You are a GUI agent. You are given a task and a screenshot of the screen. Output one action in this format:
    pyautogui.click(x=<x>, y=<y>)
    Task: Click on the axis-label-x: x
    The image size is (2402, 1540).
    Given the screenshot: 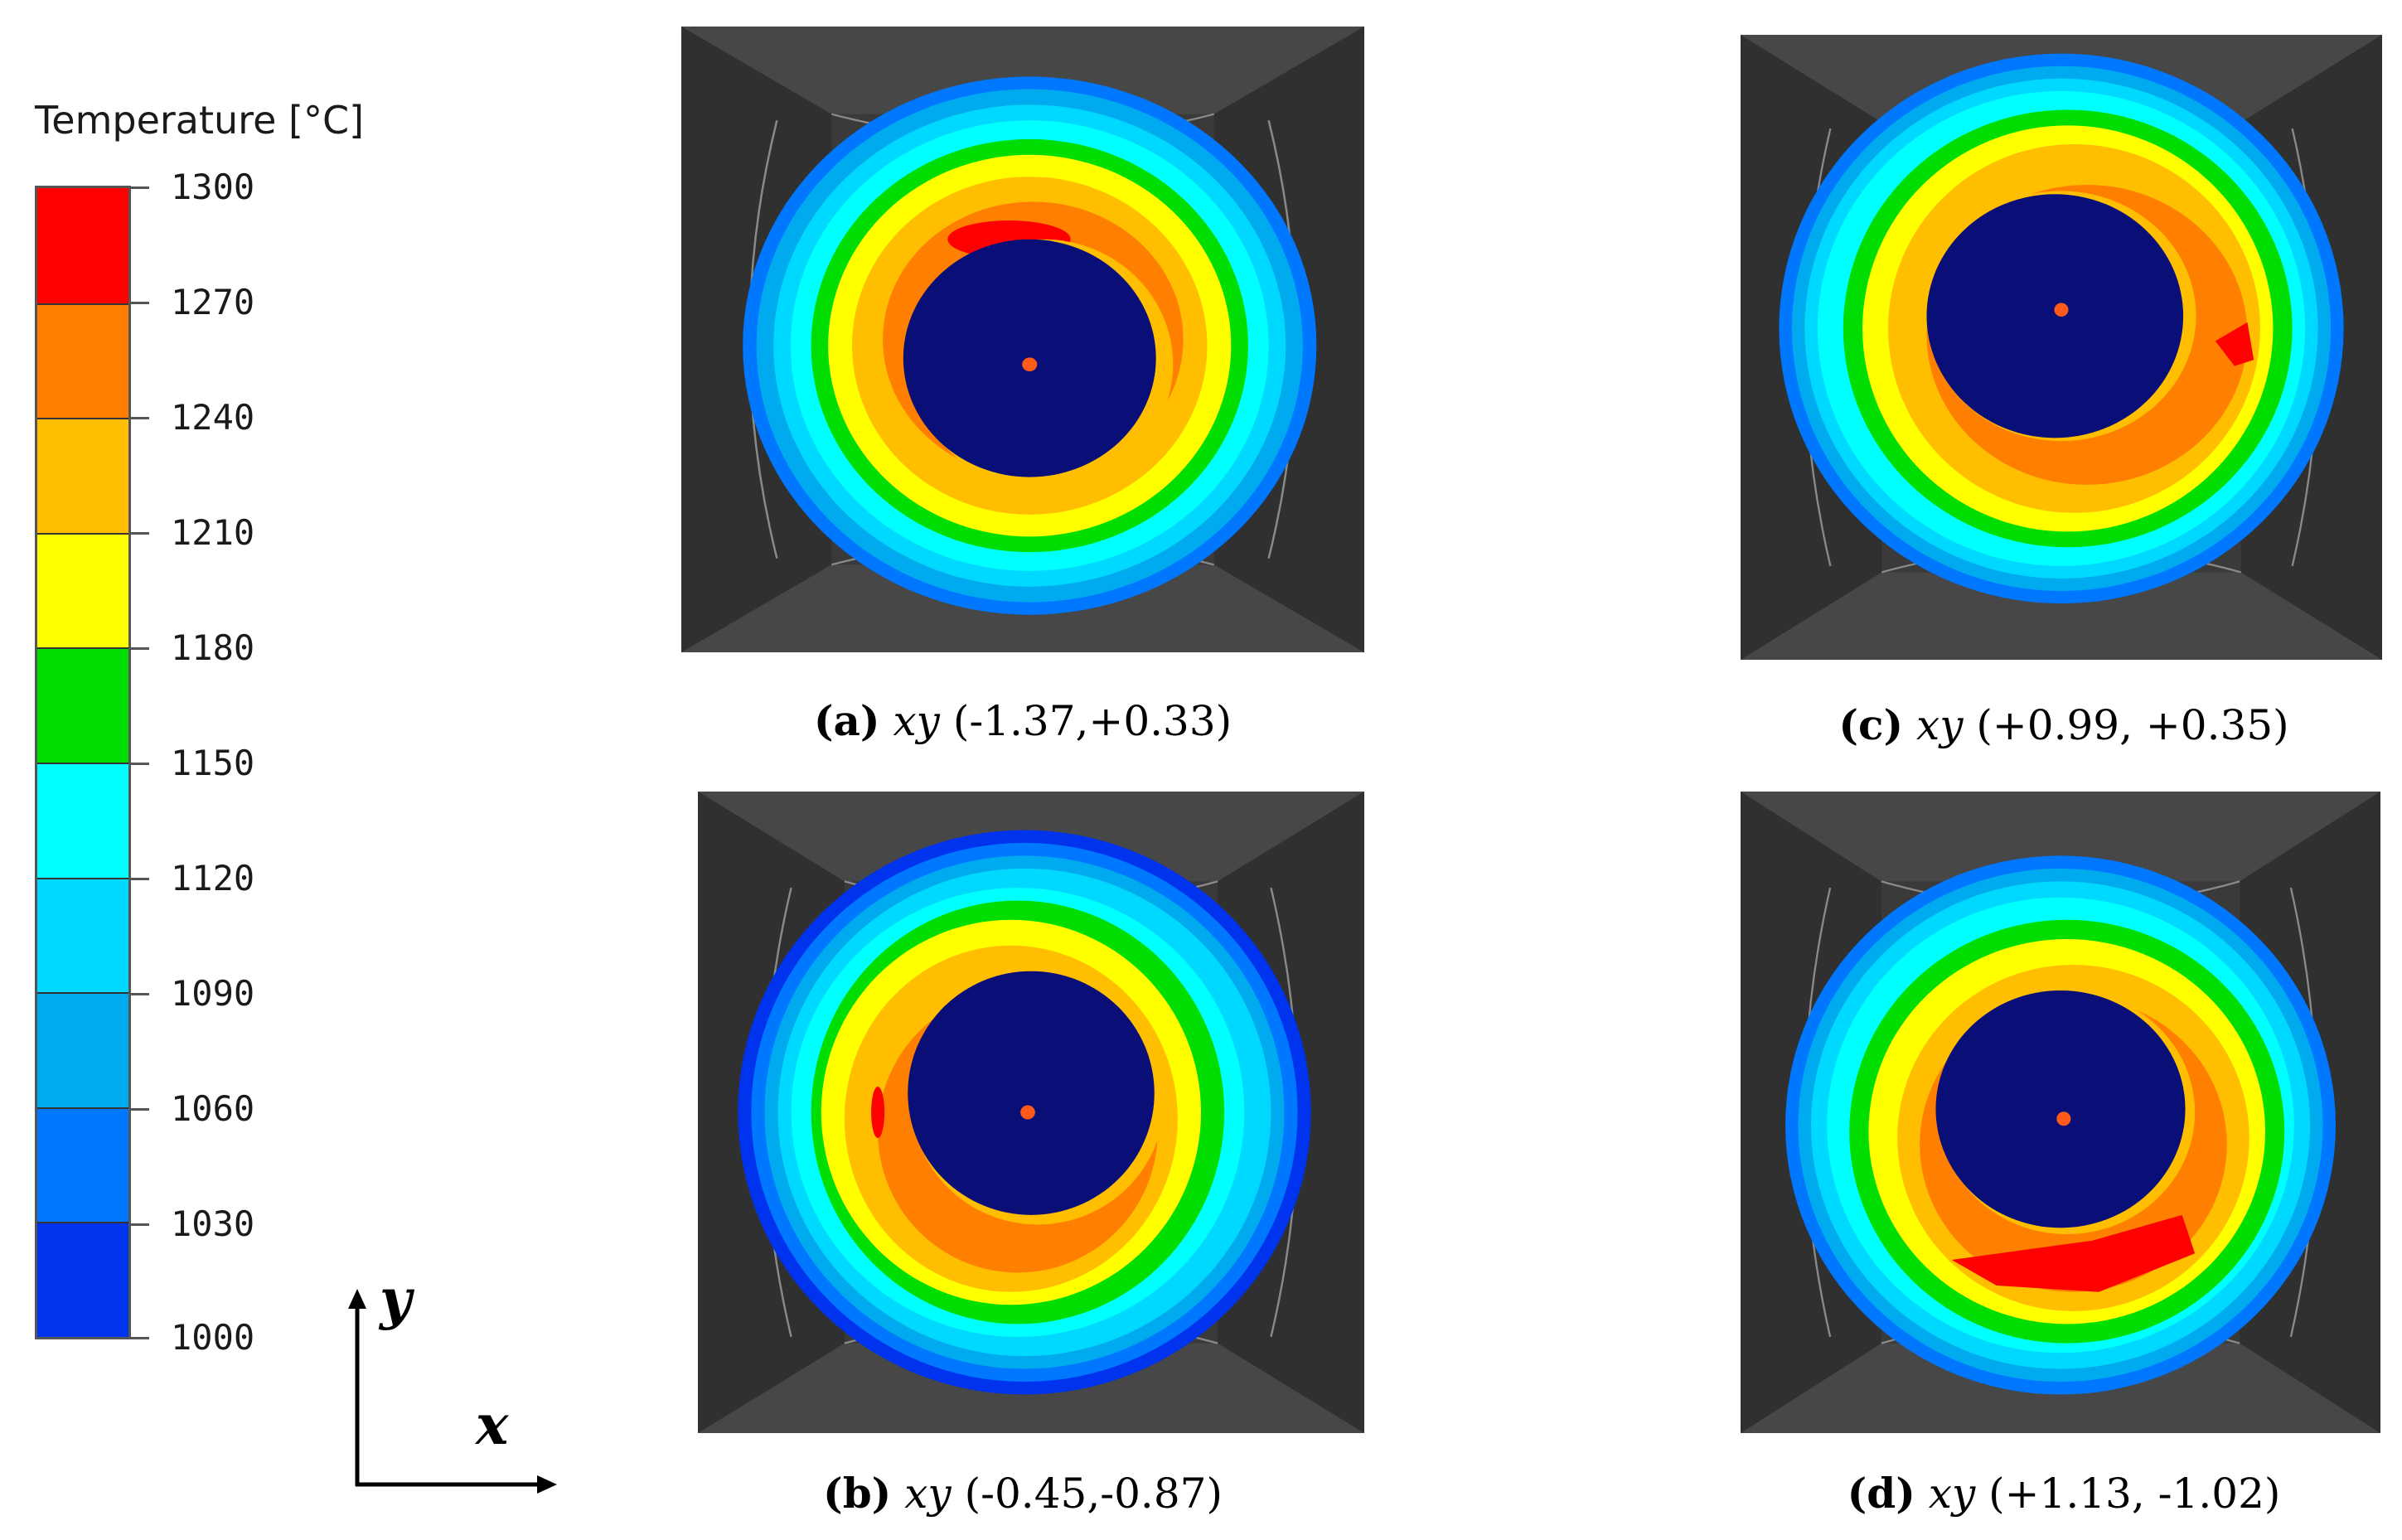 What is the action you would take?
    pyautogui.click(x=493, y=1425)
    